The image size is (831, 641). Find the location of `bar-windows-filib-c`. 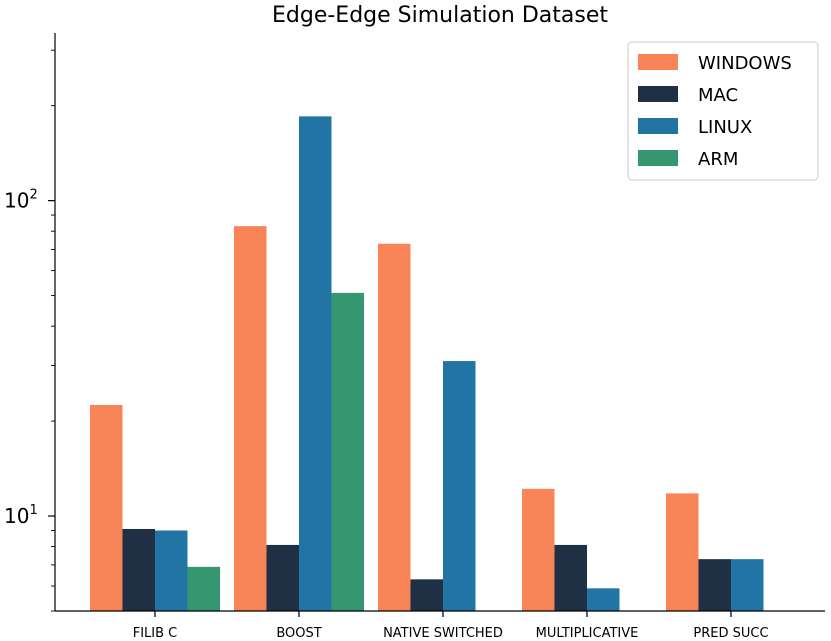

bar-windows-filib-c is located at coordinates (106, 507).